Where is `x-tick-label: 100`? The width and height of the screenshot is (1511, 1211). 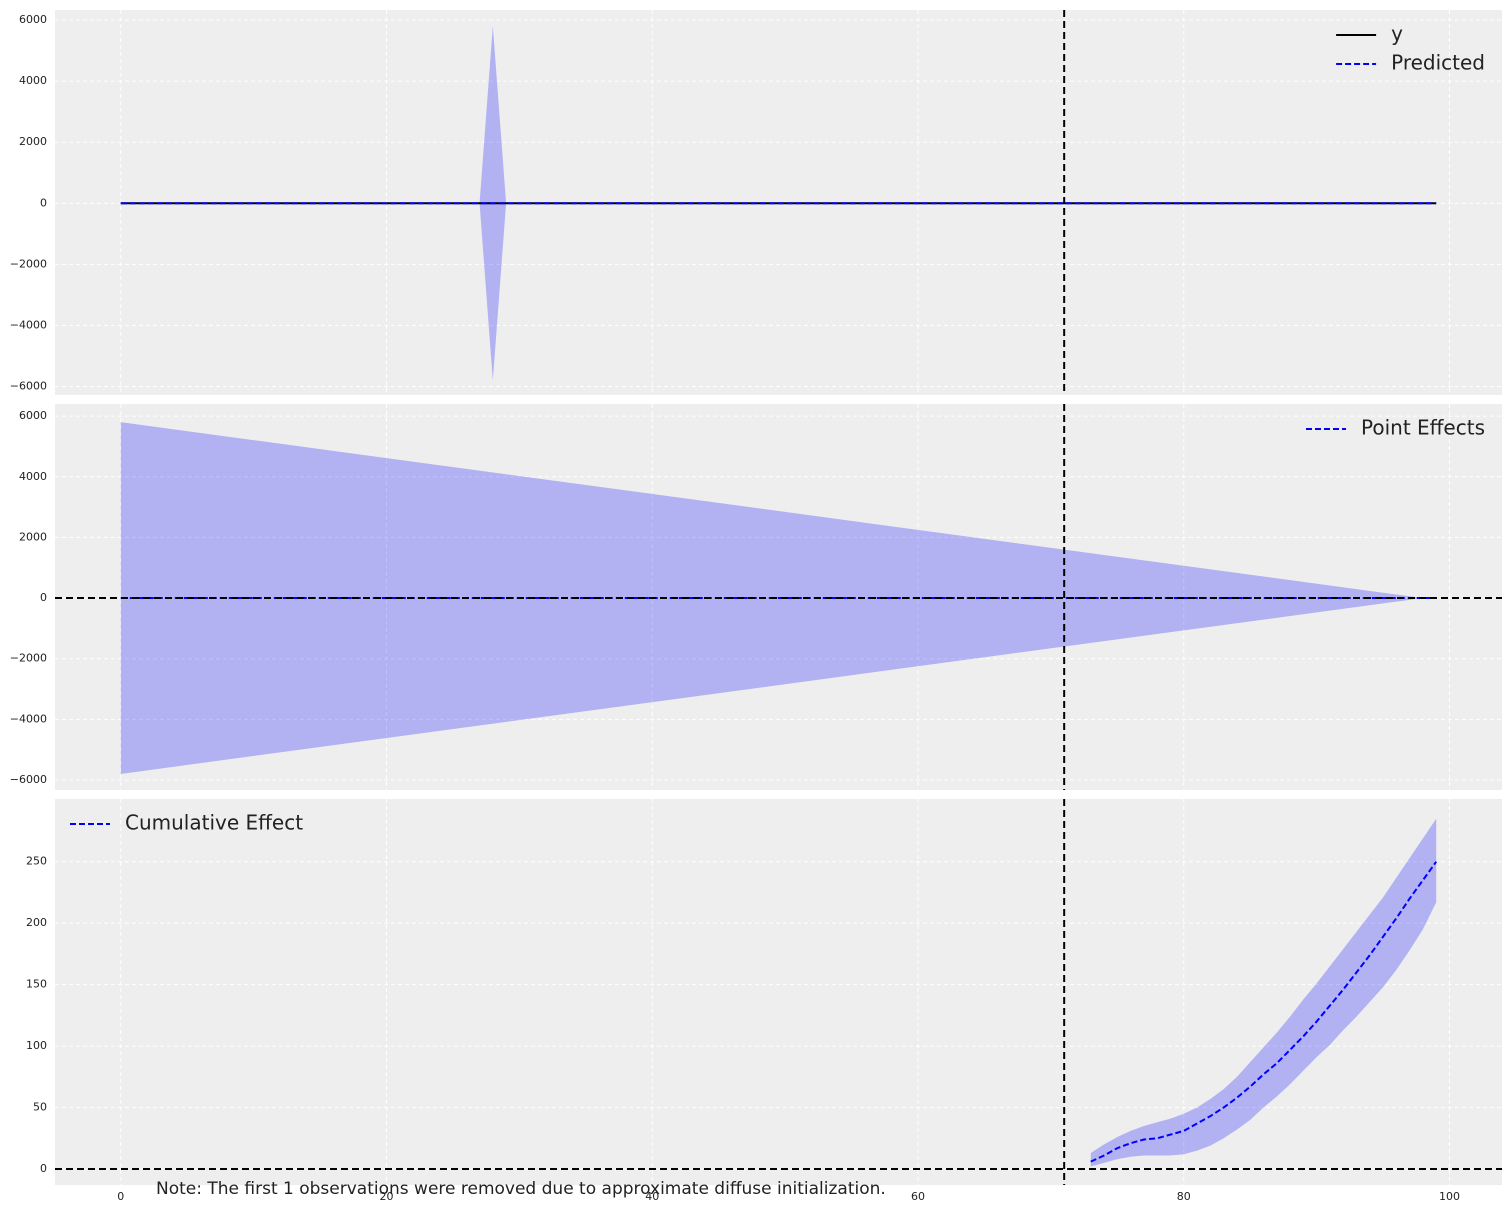
x-tick-label: 100 is located at coordinates (1449, 1196).